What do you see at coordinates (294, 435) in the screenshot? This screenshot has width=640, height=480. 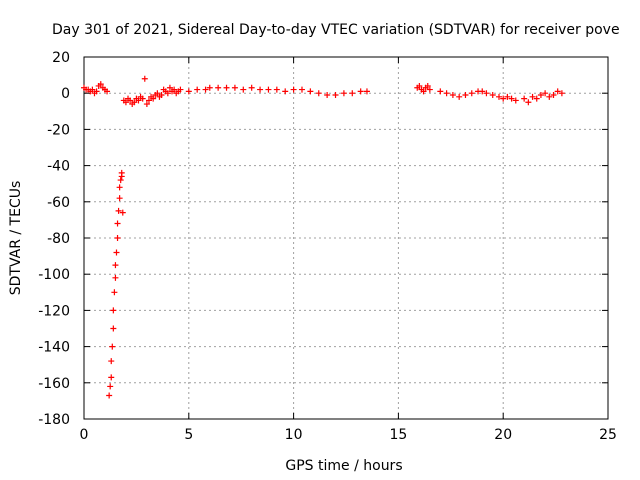 I see `x-tick-label: 10` at bounding box center [294, 435].